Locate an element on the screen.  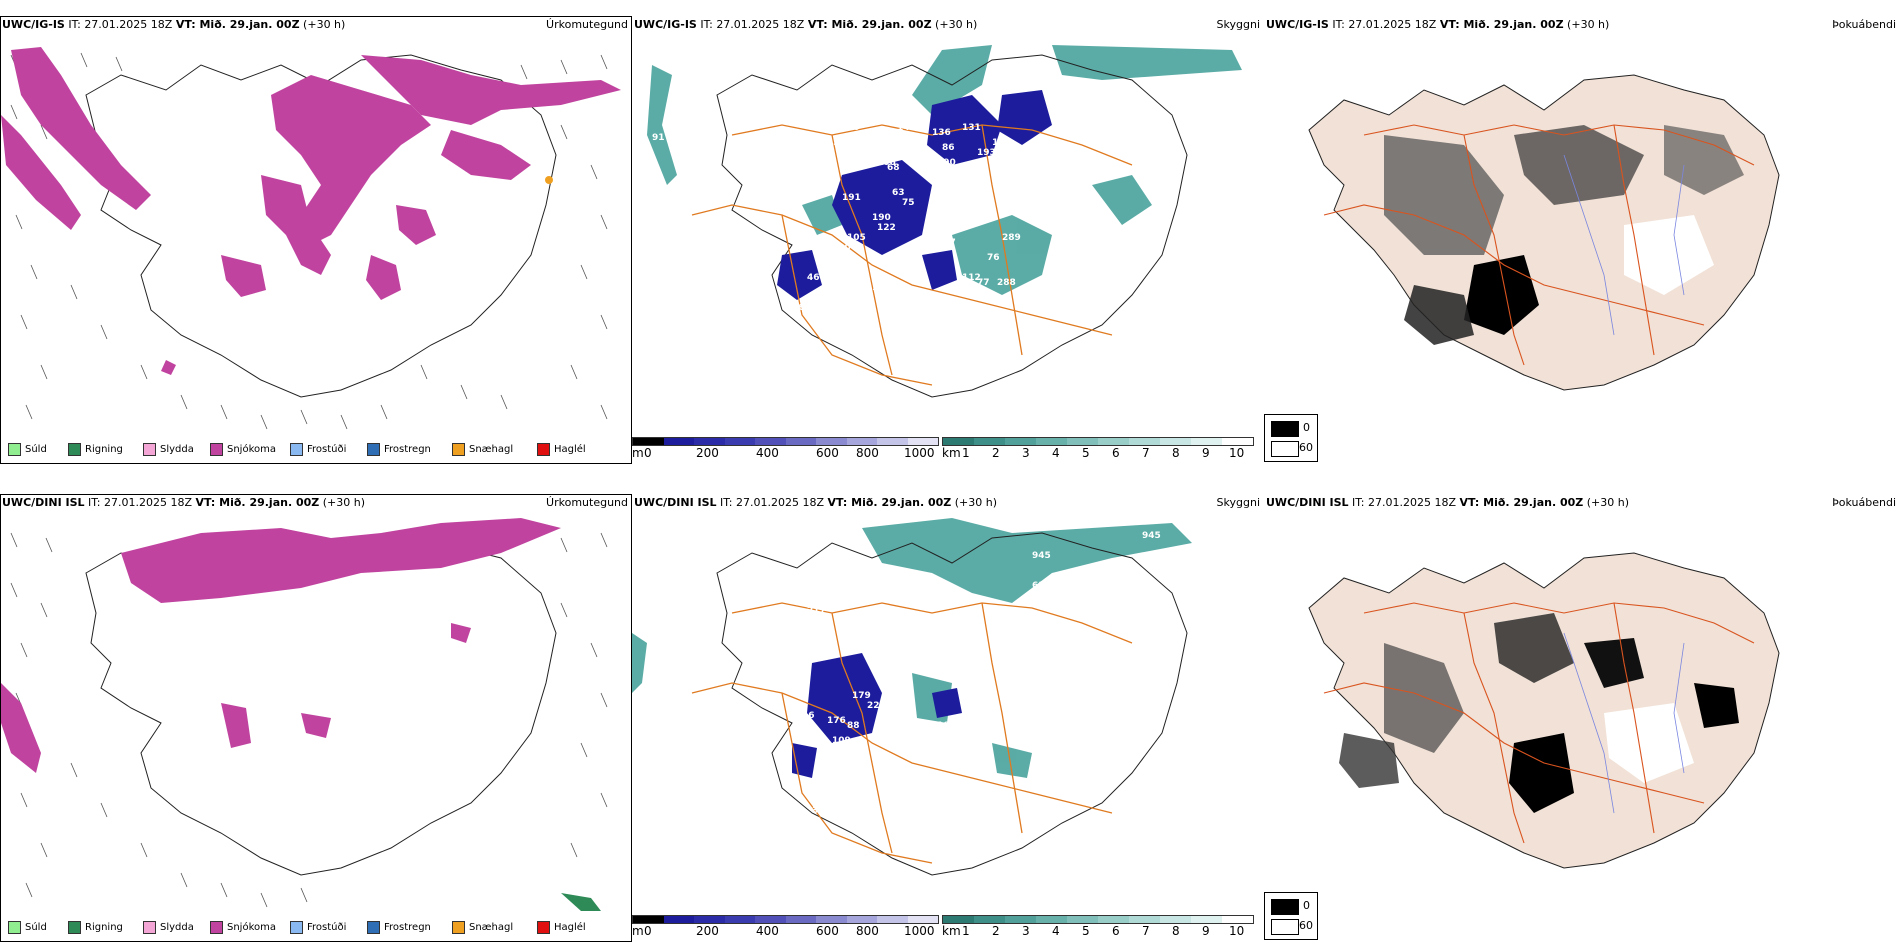
legend-item: Snjókoma is located at coordinates (243, 927).